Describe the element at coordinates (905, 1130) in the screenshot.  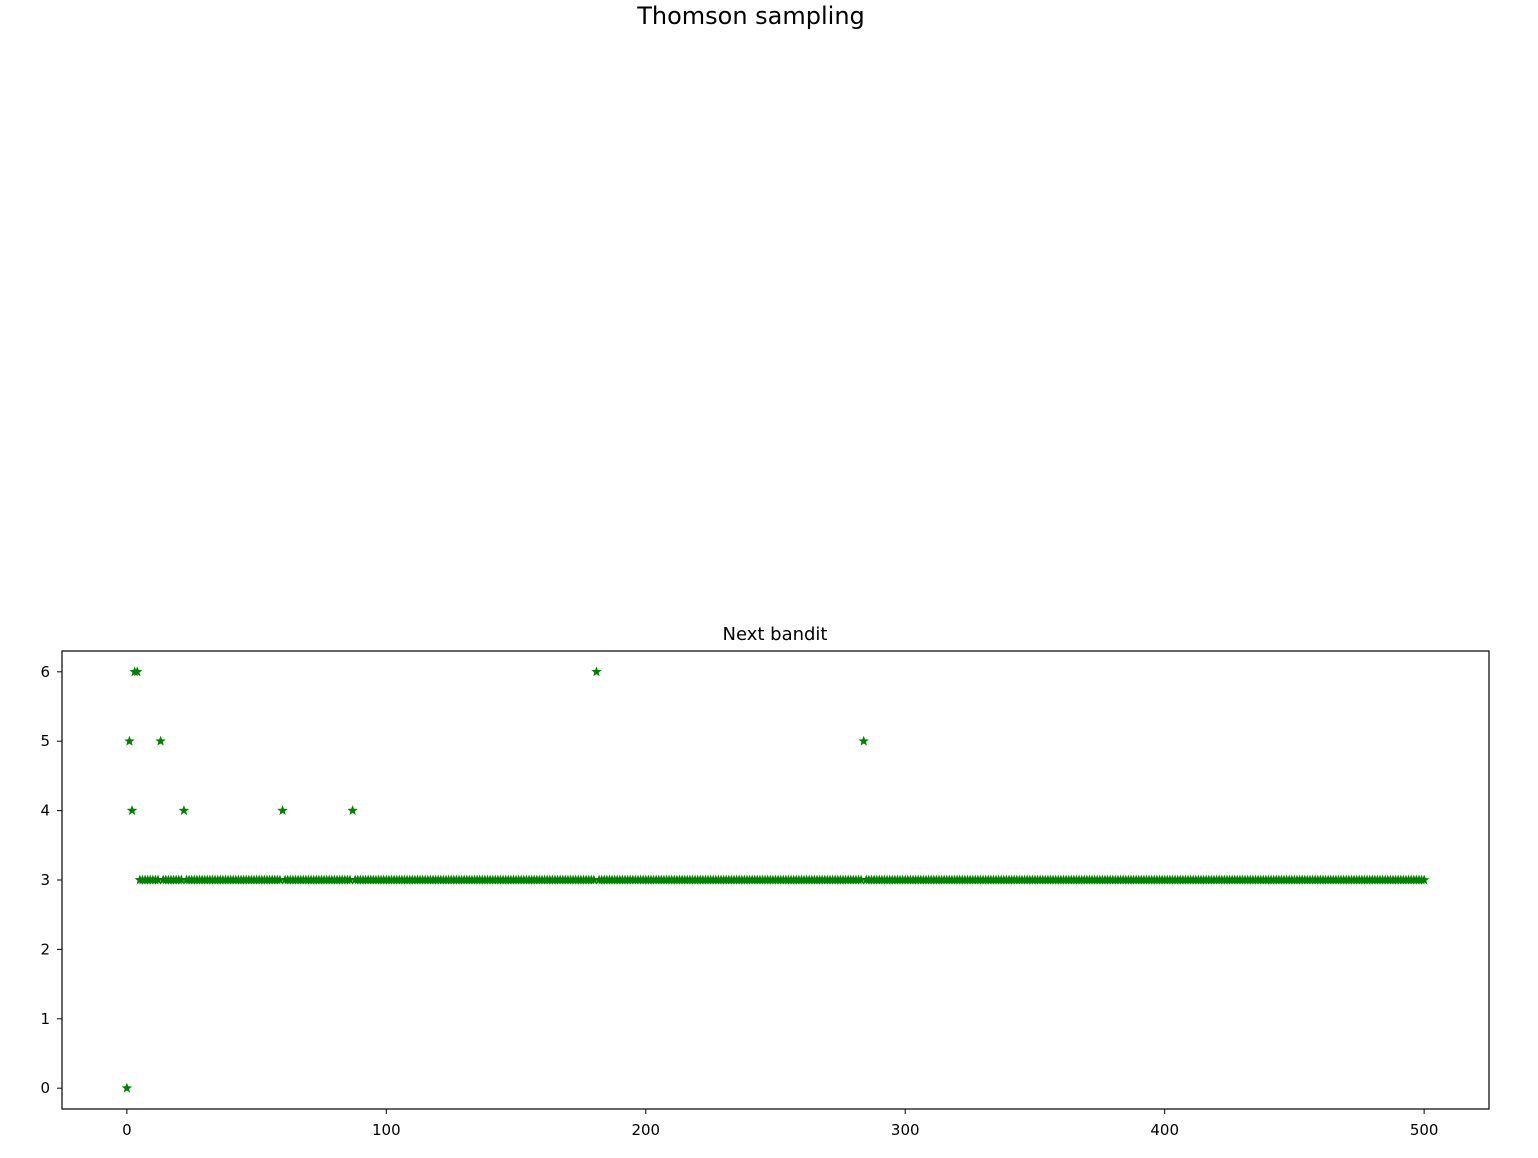
I see `x-tick-label: 300` at that location.